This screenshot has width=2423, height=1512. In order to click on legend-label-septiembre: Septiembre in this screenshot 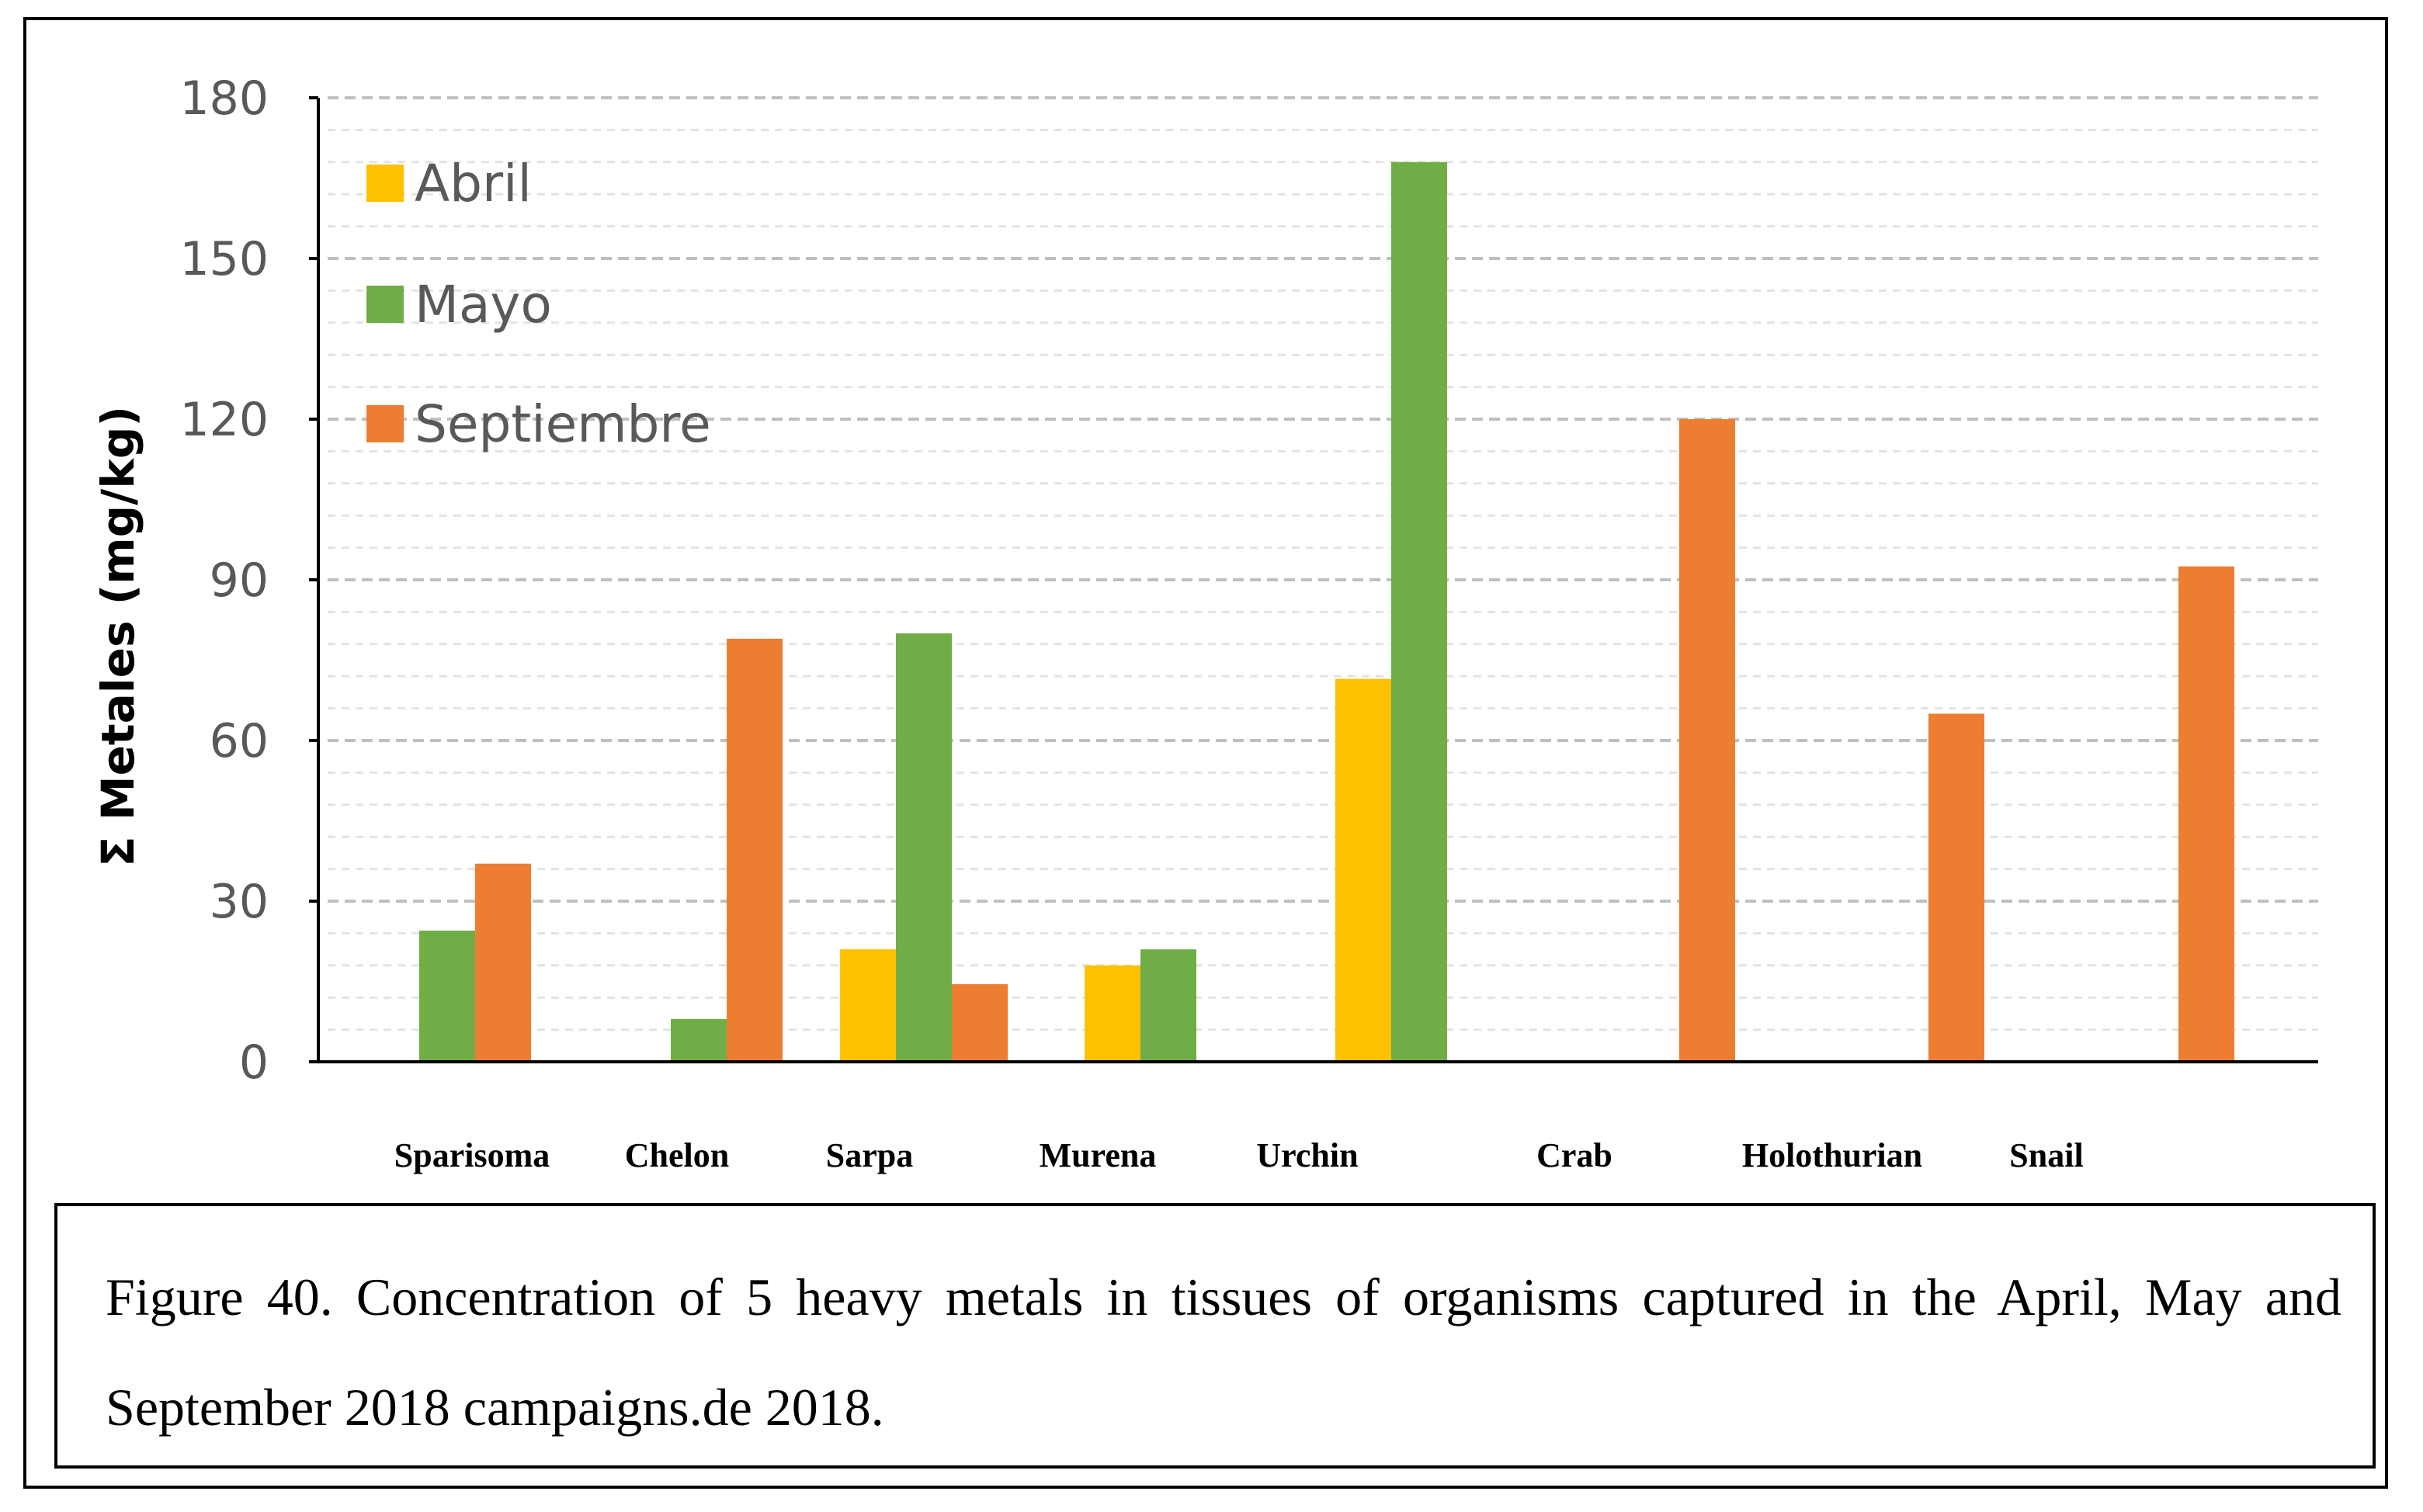, I will do `click(563, 424)`.